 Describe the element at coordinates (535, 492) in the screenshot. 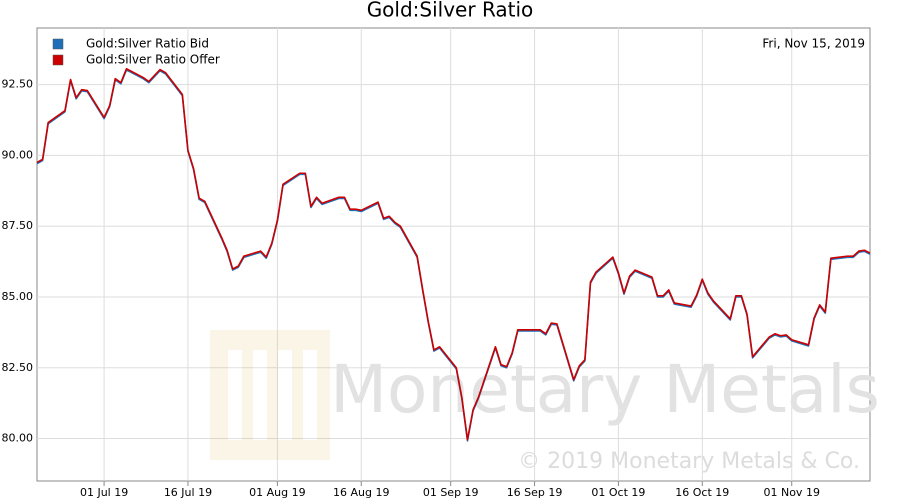

I see `x-tick-label: 16 Sep 19` at that location.